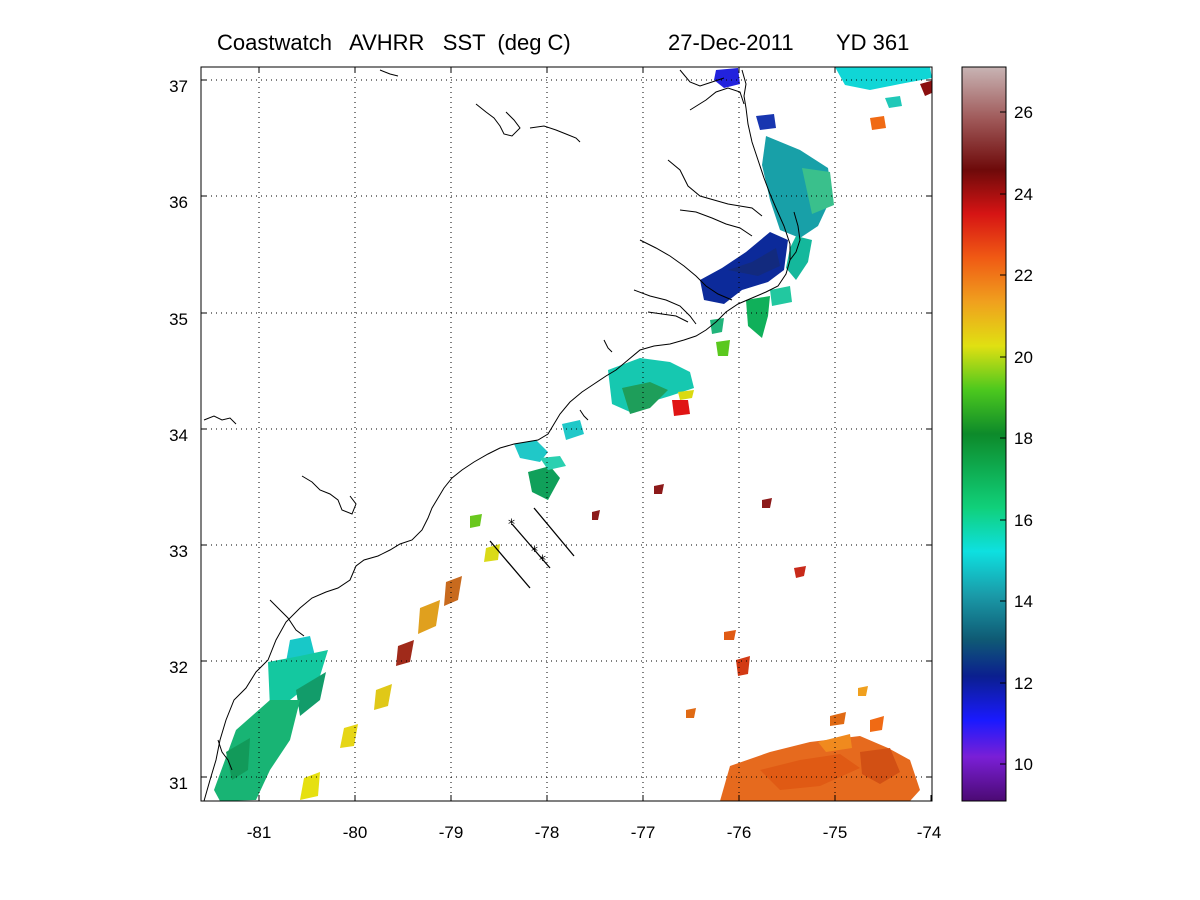  Describe the element at coordinates (1023, 520) in the screenshot. I see `colorbar-label: 16` at that location.